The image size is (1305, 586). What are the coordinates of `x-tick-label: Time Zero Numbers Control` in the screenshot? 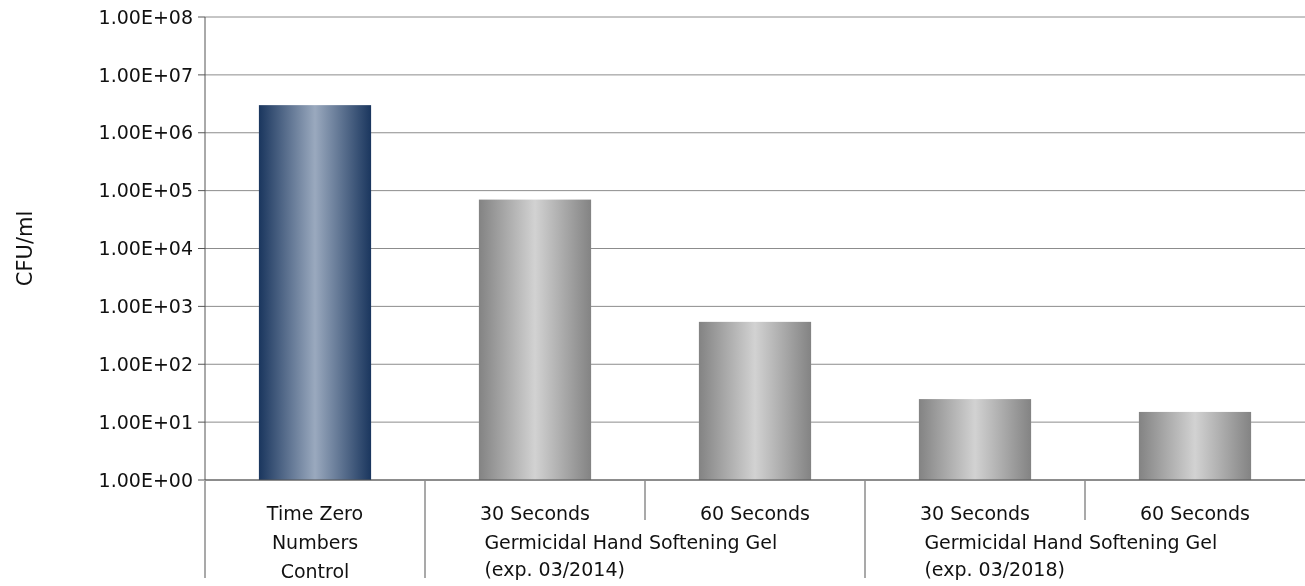 It's located at (314, 542).